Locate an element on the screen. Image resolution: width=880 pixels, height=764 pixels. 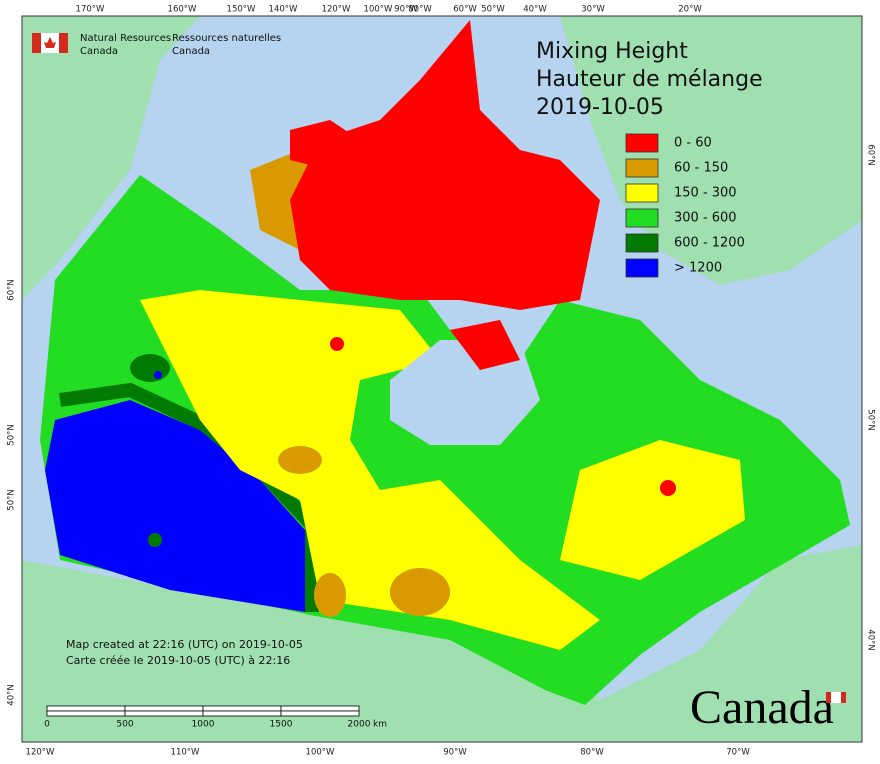
map-title: Hauteur de mélange is located at coordinates (649, 79).